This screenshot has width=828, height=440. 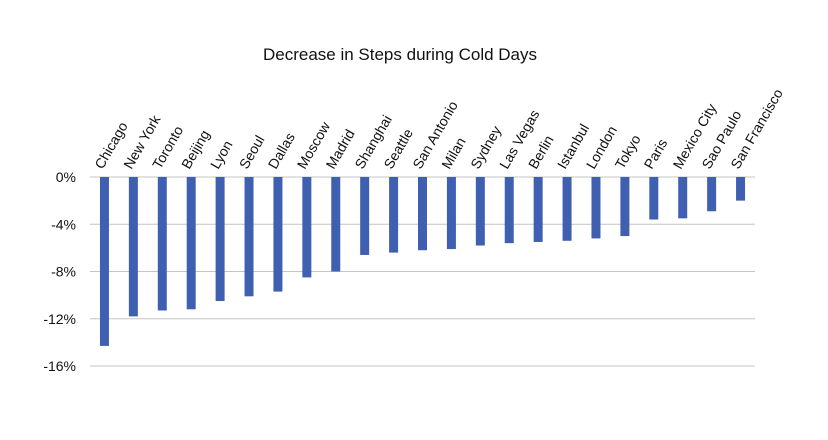 What do you see at coordinates (453, 153) in the screenshot?
I see `x-category-label: Milan` at bounding box center [453, 153].